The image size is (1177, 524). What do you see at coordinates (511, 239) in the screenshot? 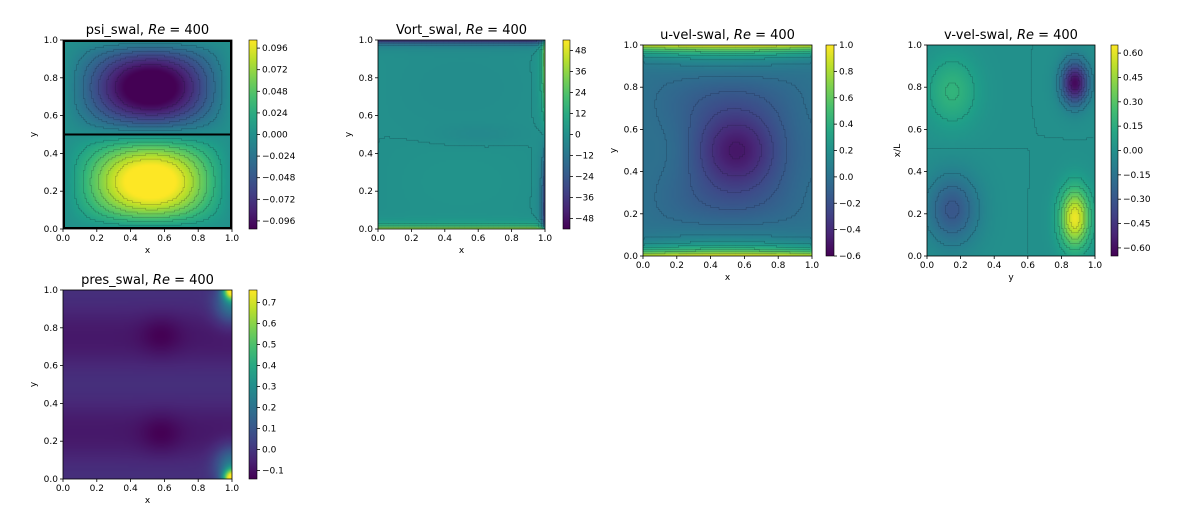
I see `vort-xtick-label: 0.8` at bounding box center [511, 239].